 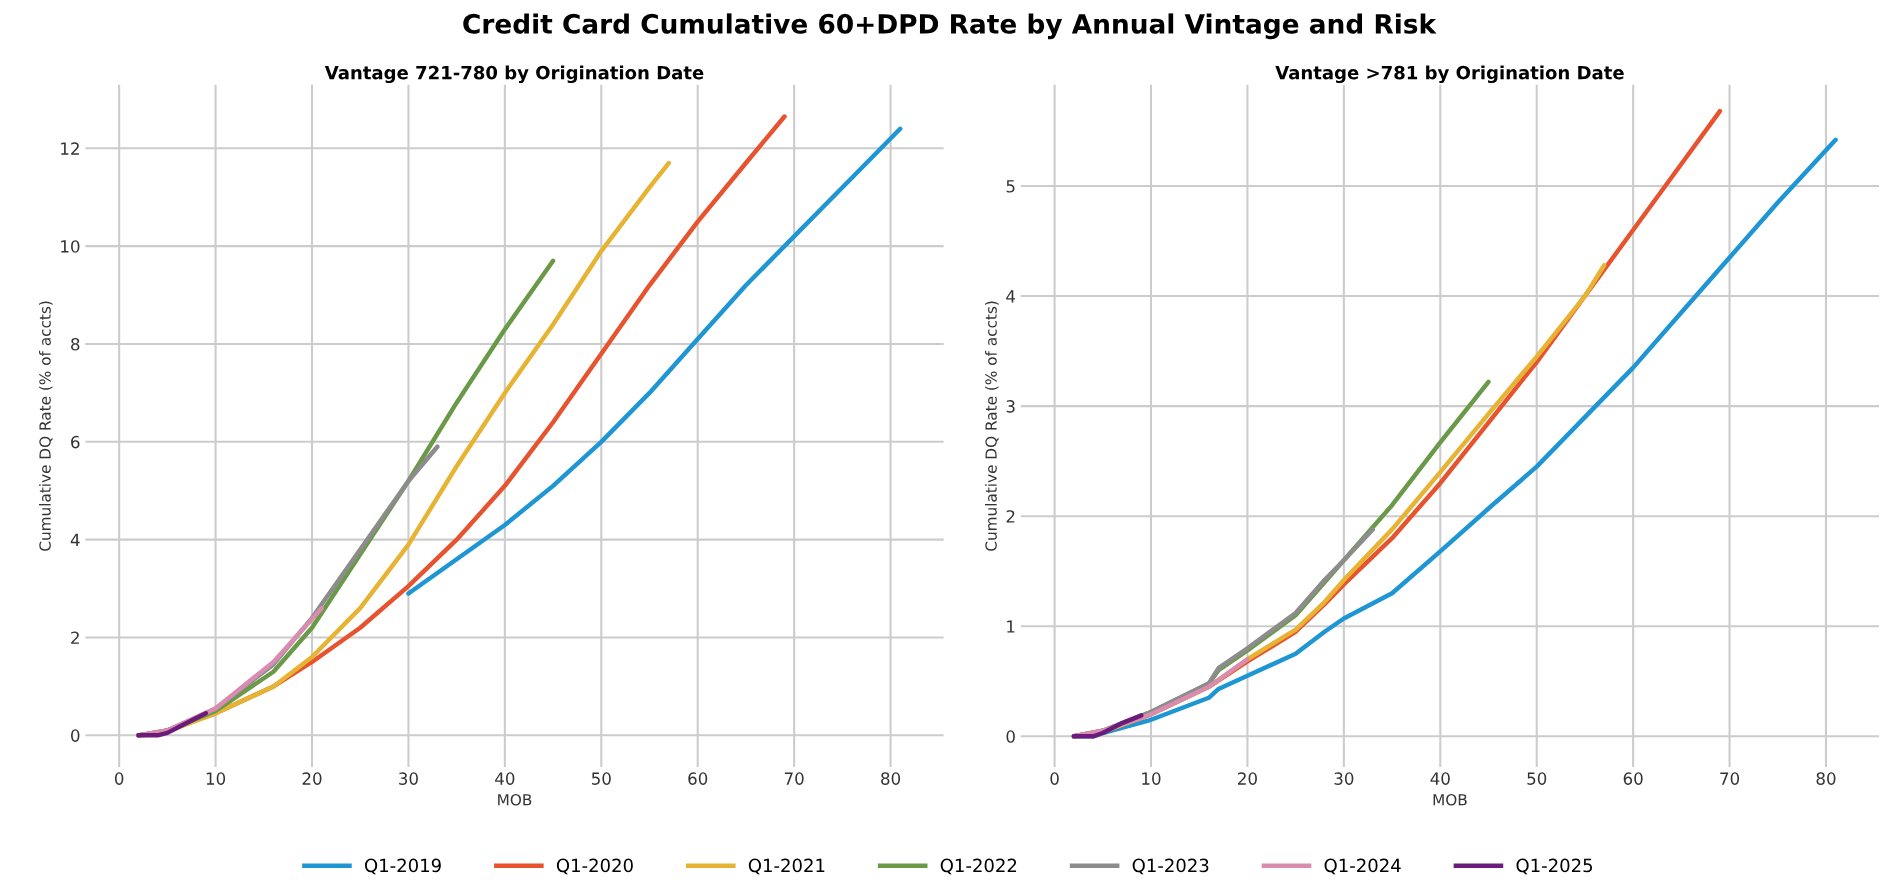 I want to click on legend-label: Q1-2020, so click(x=594, y=866).